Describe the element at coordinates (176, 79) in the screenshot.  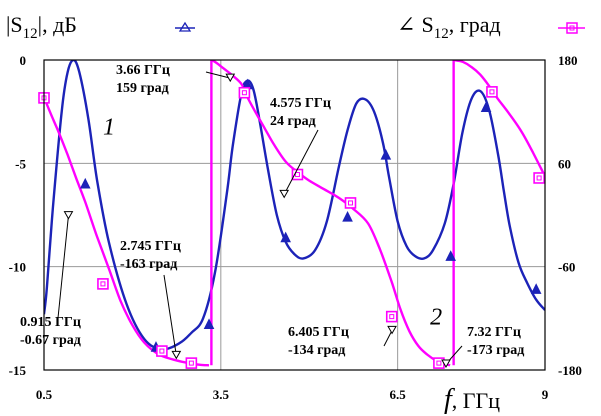
I see `annotation: 3.66 ГГц 159 град` at that location.